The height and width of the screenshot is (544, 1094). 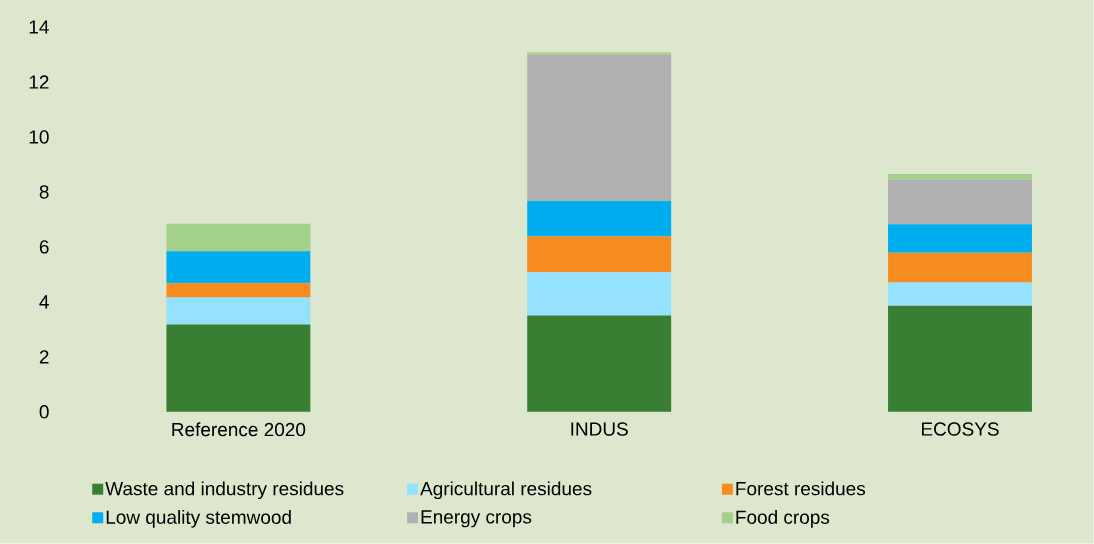 What do you see at coordinates (39, 82) in the screenshot?
I see `y-tick-label: 12` at bounding box center [39, 82].